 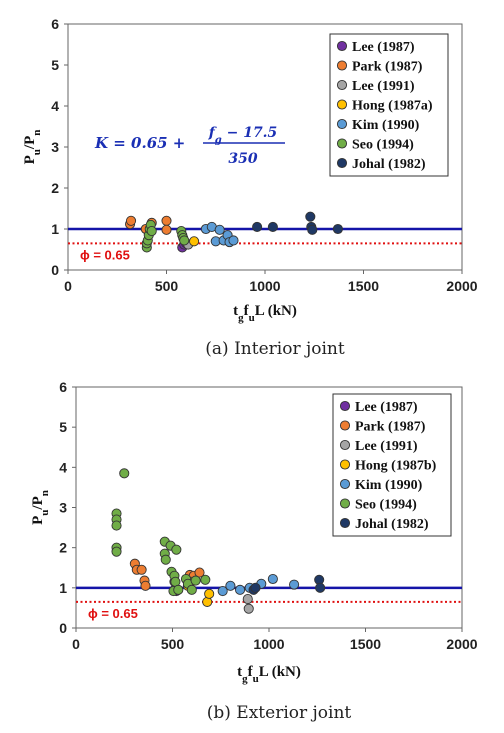 I want to click on legend-entry: Hong (1987b), so click(x=396, y=466).